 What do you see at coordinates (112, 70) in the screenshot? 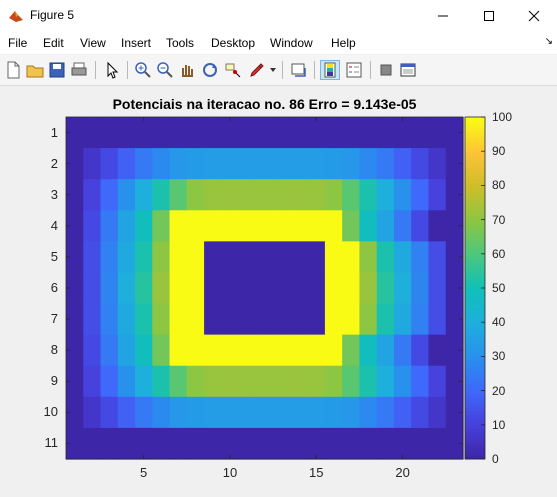
I see `pointer-icon` at bounding box center [112, 70].